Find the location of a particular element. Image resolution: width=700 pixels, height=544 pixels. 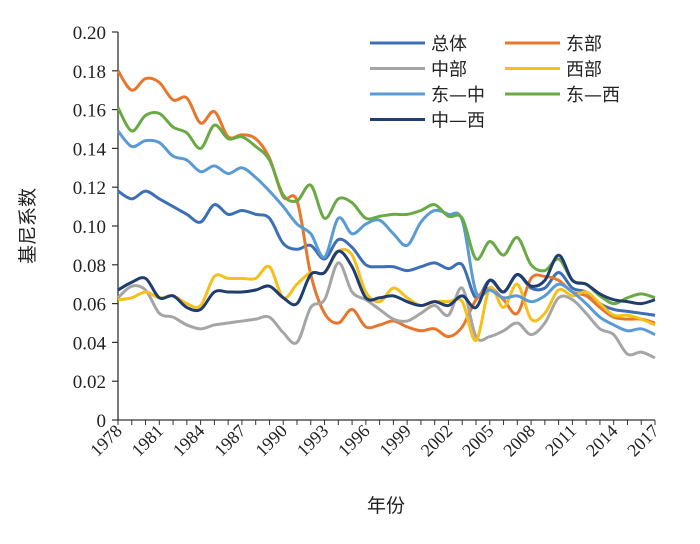

legend-label: 中—西 is located at coordinates (458, 121).